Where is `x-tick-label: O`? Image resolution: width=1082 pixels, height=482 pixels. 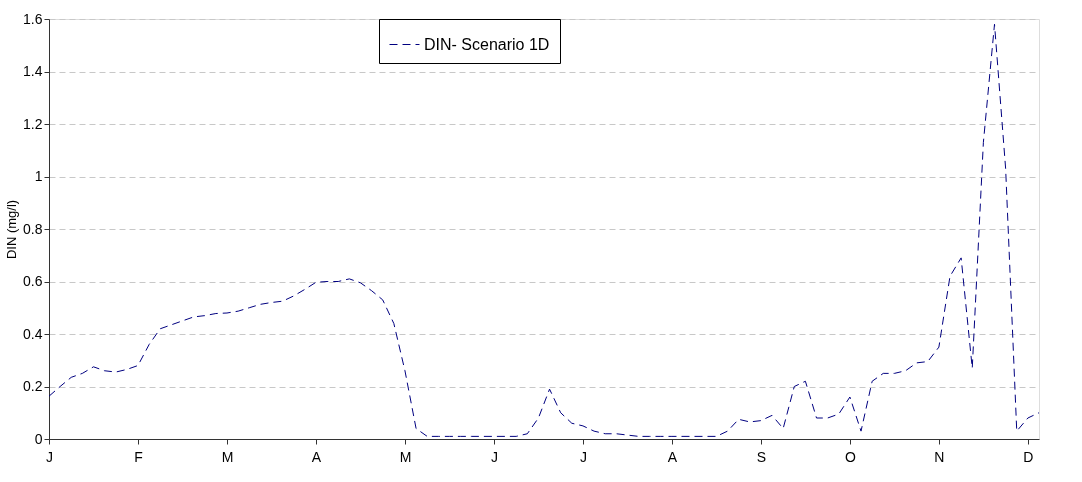
x-tick-label: O is located at coordinates (850, 456).